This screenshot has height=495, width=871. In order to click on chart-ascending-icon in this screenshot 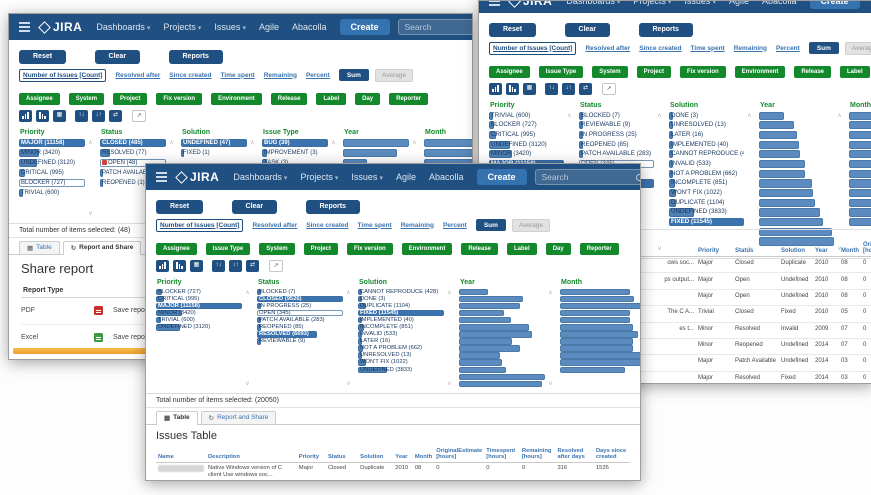, I will do `click(25, 115)`.